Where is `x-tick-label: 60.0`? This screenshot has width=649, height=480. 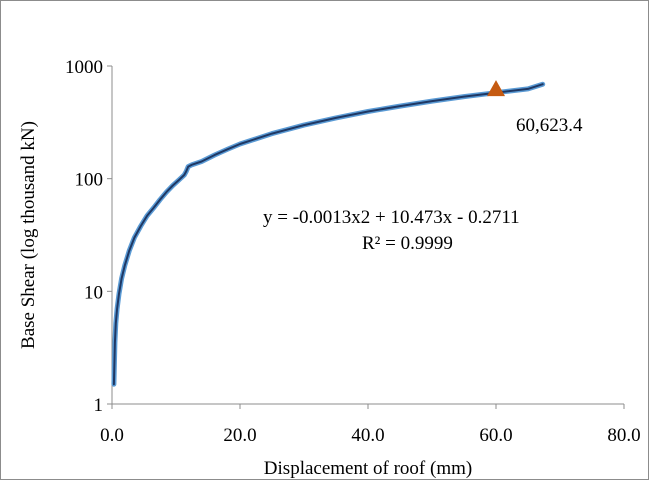 x-tick-label: 60.0 is located at coordinates (495, 435).